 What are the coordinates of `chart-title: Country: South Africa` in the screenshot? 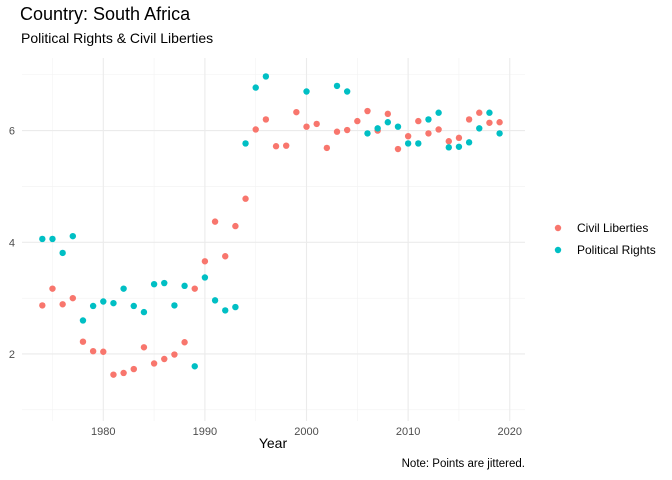 It's located at (105, 14).